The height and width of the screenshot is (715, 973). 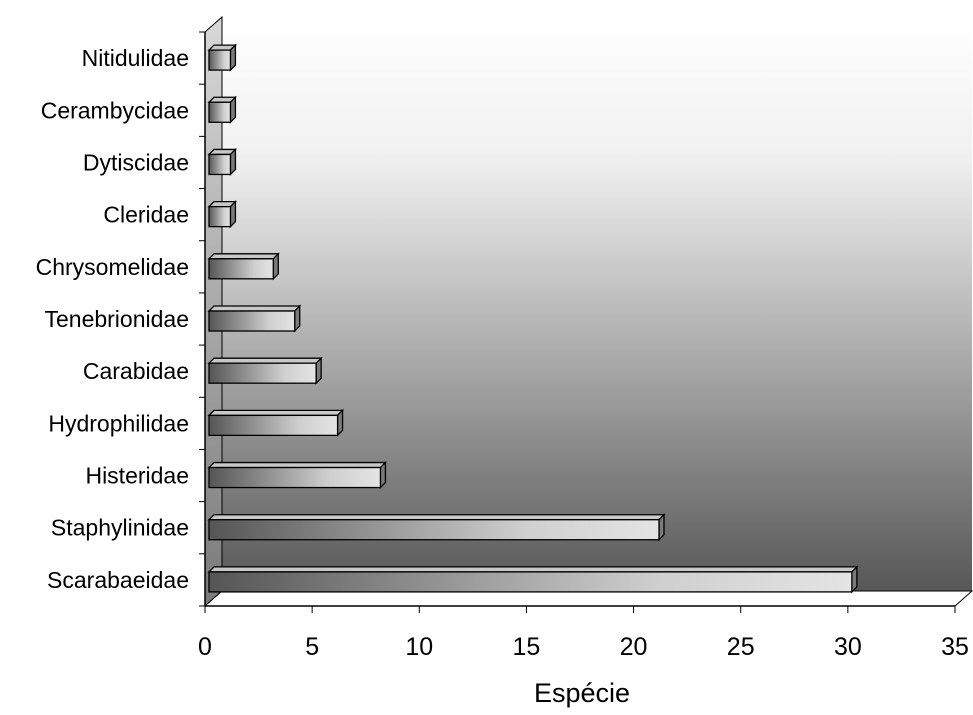 I want to click on bar-chrysomelidae, so click(x=243, y=266).